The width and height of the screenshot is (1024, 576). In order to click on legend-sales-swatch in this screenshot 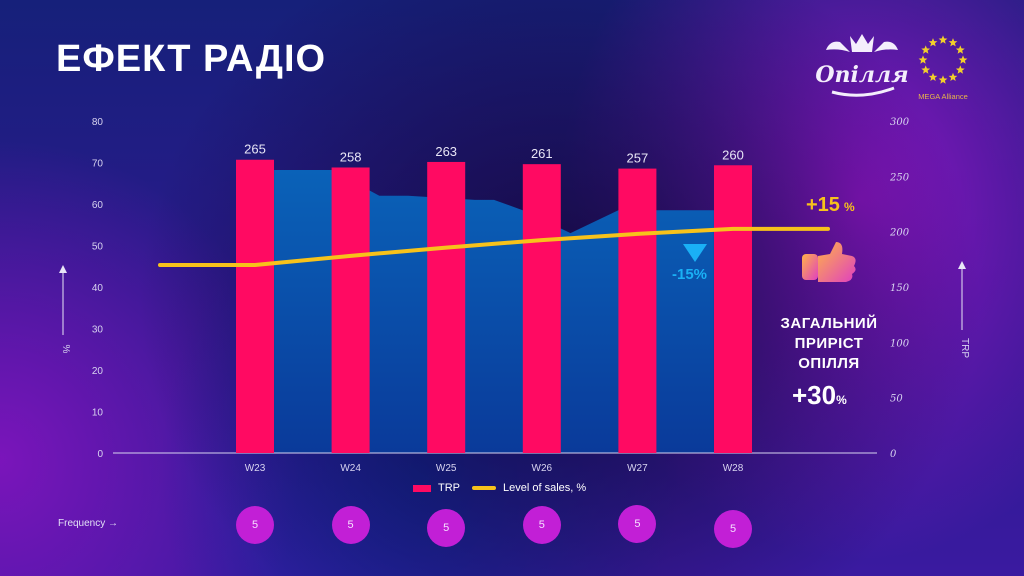, I will do `click(484, 488)`.